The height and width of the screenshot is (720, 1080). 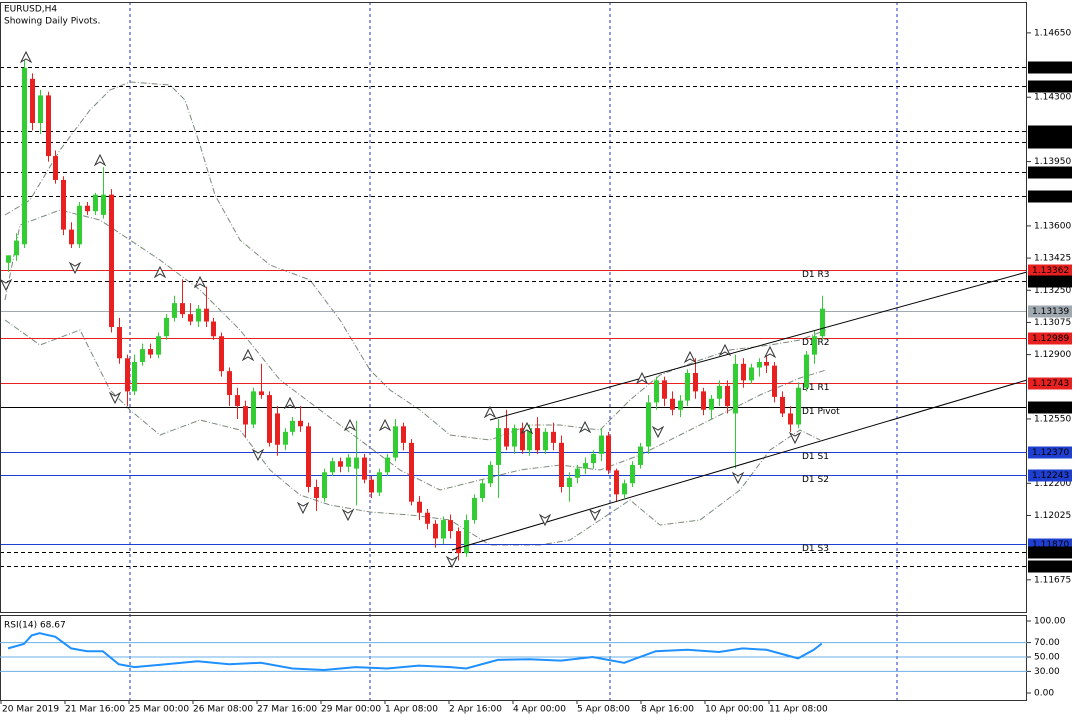 What do you see at coordinates (159, 710) in the screenshot?
I see `x-tick-label: 25 Mar 00:00` at bounding box center [159, 710].